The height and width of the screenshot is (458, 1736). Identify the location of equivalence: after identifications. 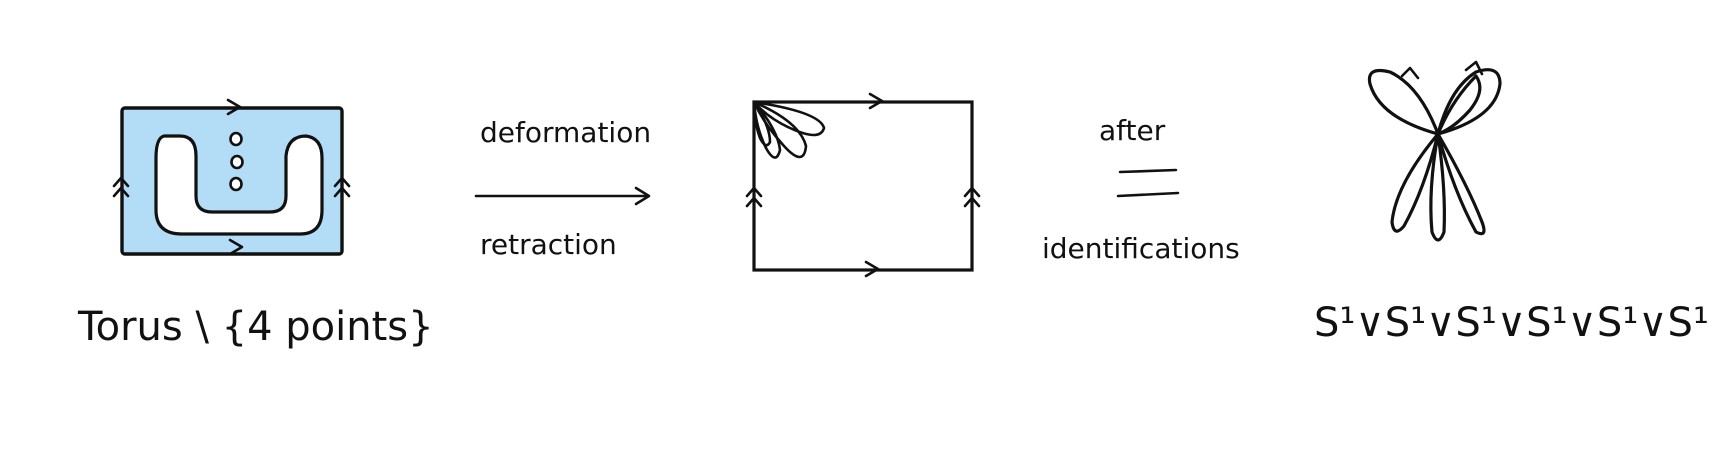
(1141, 189).